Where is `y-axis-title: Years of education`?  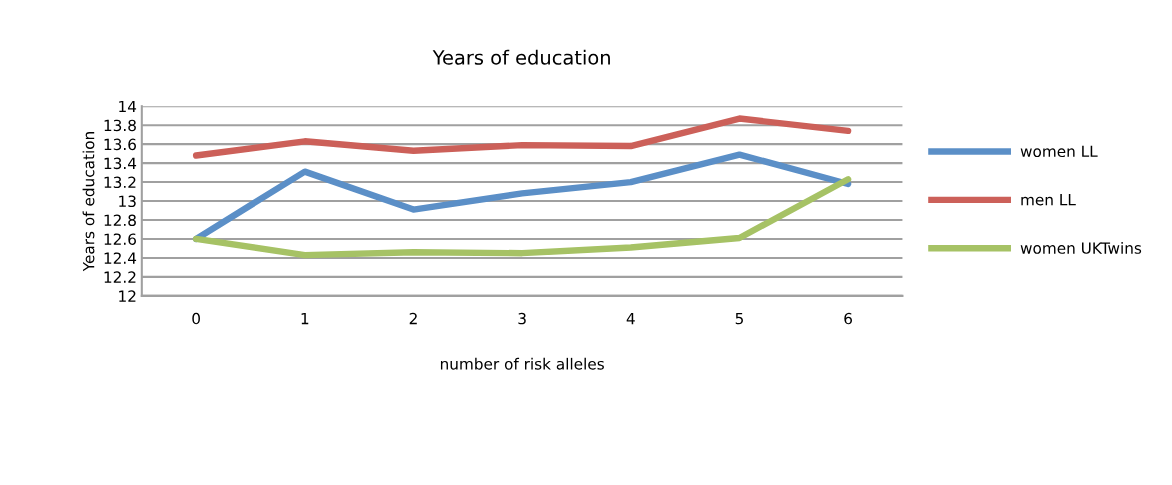 y-axis-title: Years of education is located at coordinates (88, 202).